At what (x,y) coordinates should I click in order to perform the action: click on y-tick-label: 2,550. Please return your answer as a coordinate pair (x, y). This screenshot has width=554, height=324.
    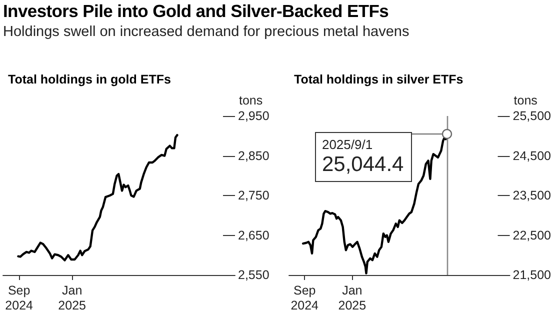
    Looking at the image, I should click on (254, 275).